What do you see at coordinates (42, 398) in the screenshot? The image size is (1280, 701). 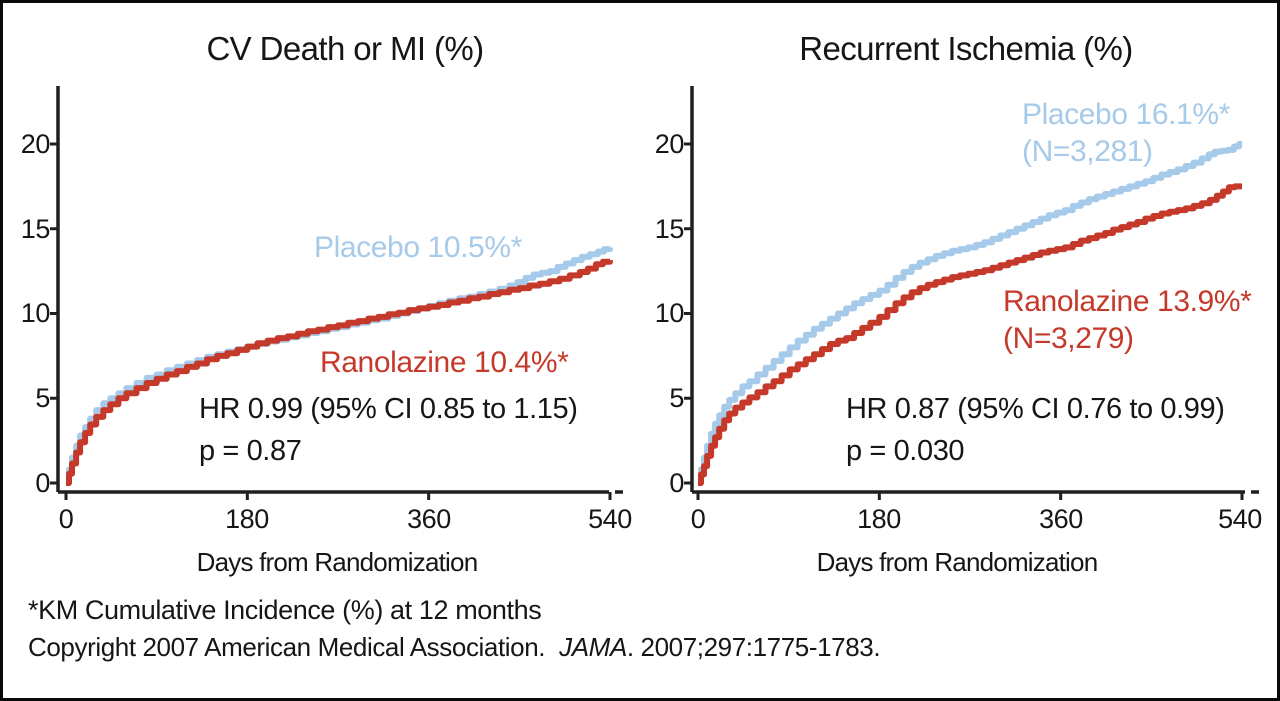 I see `left-ytick-5: 5` at bounding box center [42, 398].